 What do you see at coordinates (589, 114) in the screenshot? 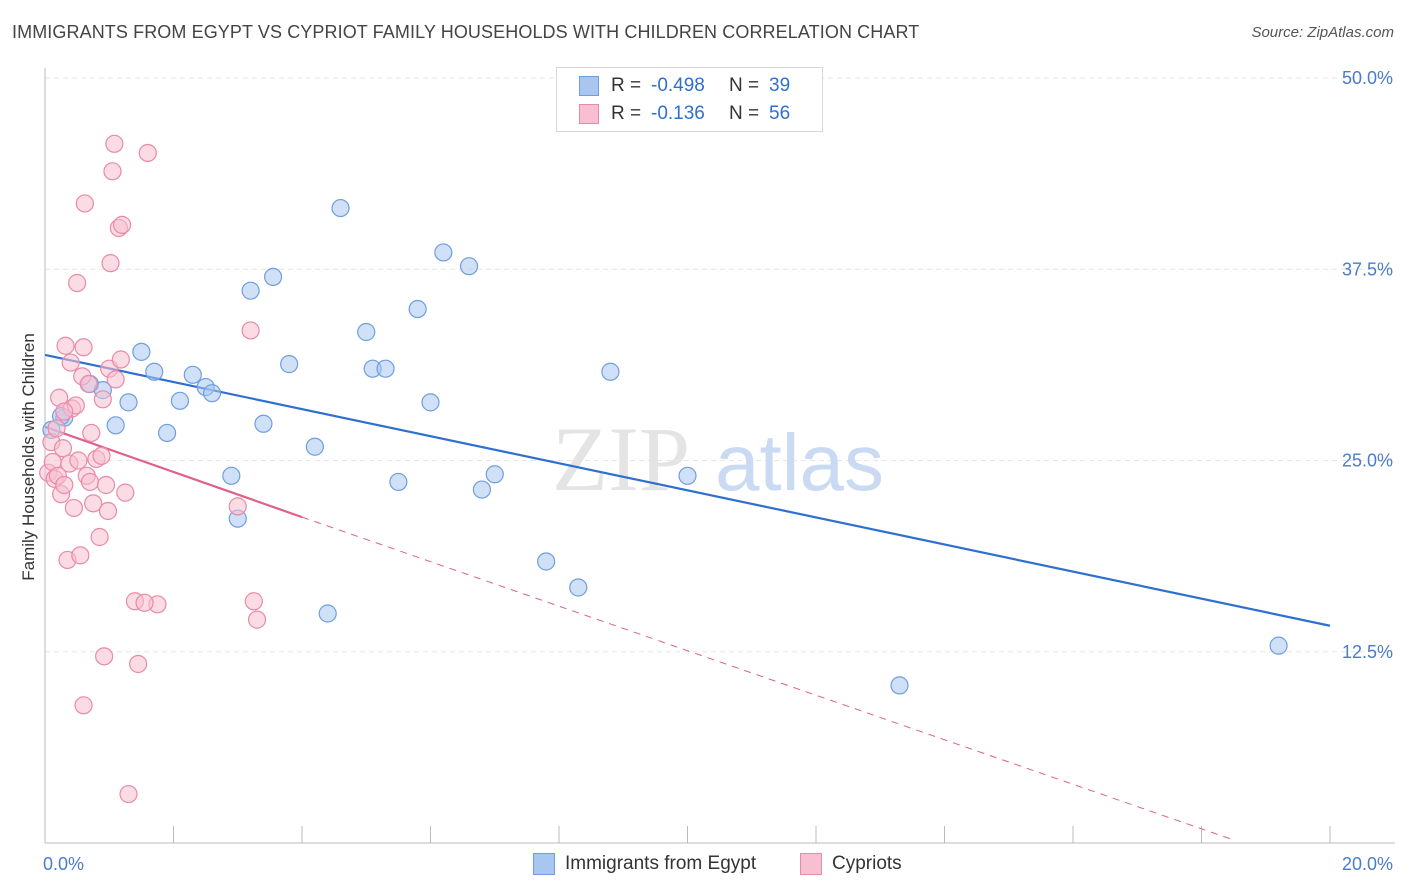
I see `cypriot-swatch` at bounding box center [589, 114].